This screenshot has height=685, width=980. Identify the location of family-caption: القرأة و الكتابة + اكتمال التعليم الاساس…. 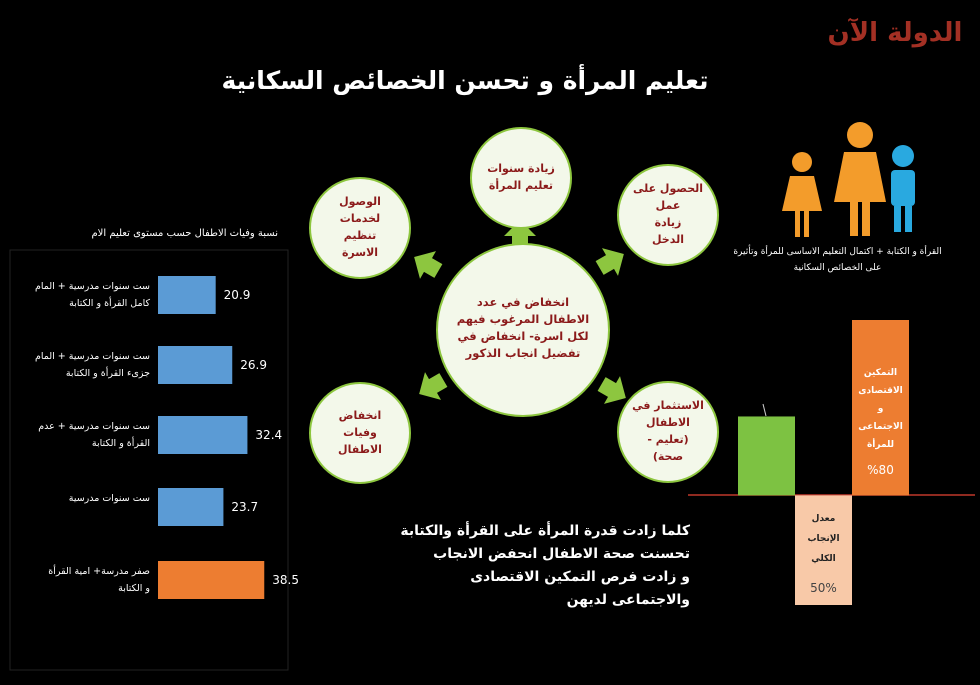
(837, 260).